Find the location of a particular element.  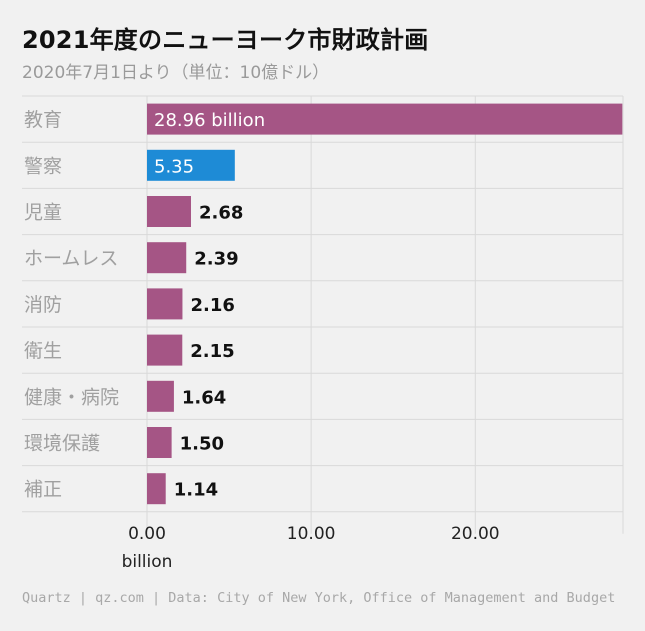

category-label: 児童 is located at coordinates (43, 213).